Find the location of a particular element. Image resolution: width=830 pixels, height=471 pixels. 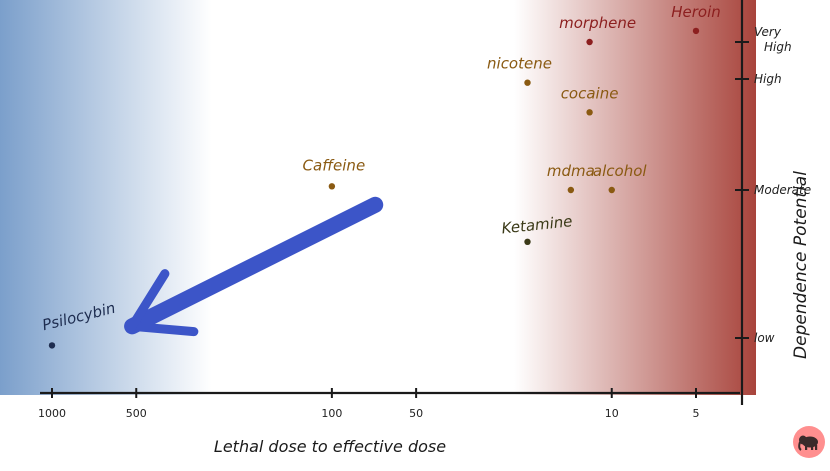

data-label-heroin: Heroin is located at coordinates (696, 12).